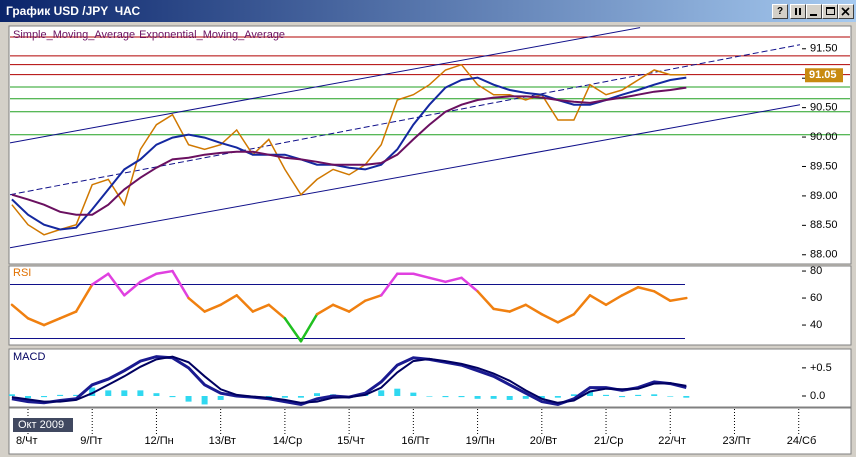 The height and width of the screenshot is (457, 856). I want to click on panel-title: RSI, so click(22, 273).